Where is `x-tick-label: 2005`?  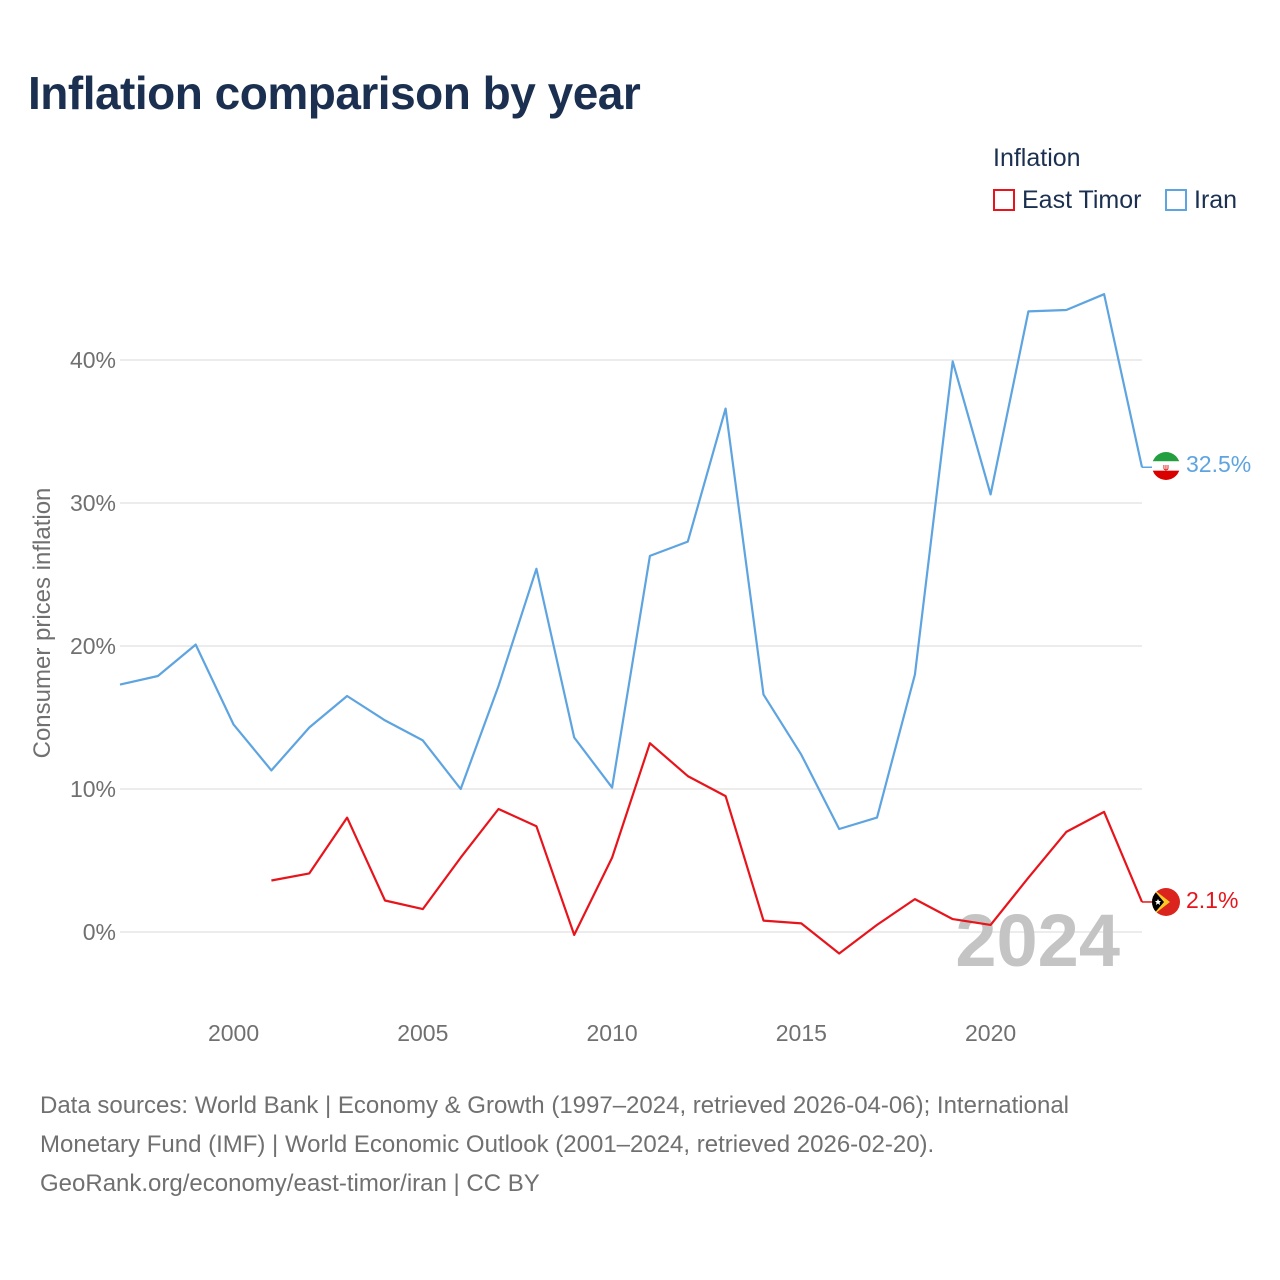 x-tick-label: 2005 is located at coordinates (422, 1033).